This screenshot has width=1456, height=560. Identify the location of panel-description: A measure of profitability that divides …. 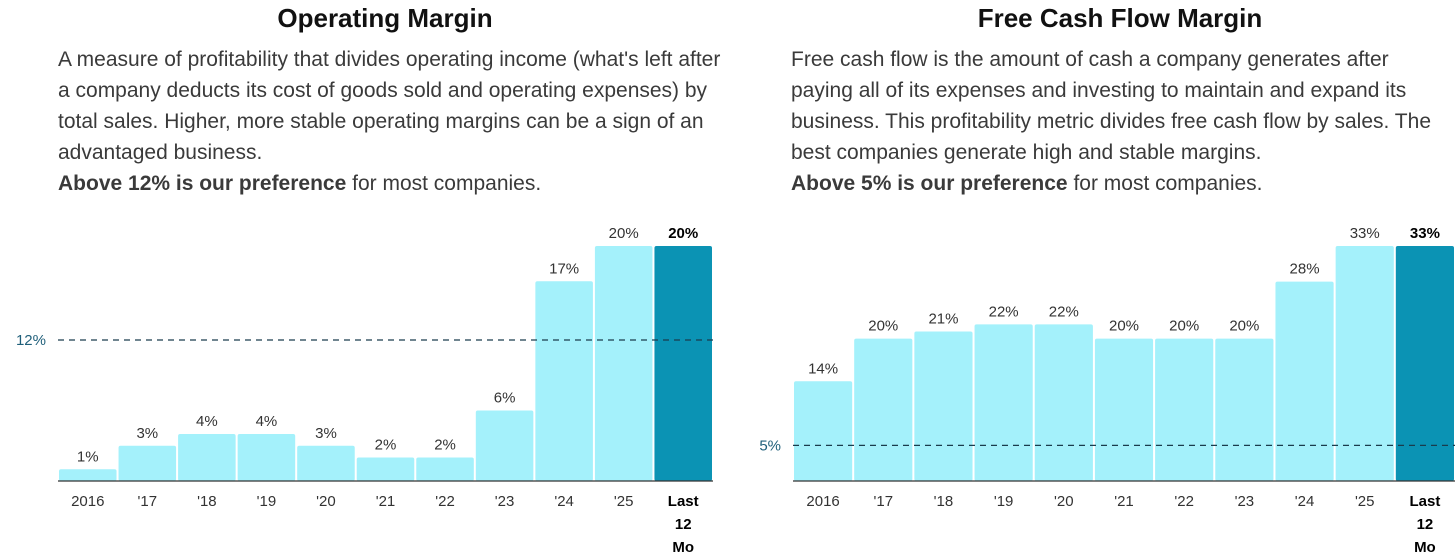
(390, 121).